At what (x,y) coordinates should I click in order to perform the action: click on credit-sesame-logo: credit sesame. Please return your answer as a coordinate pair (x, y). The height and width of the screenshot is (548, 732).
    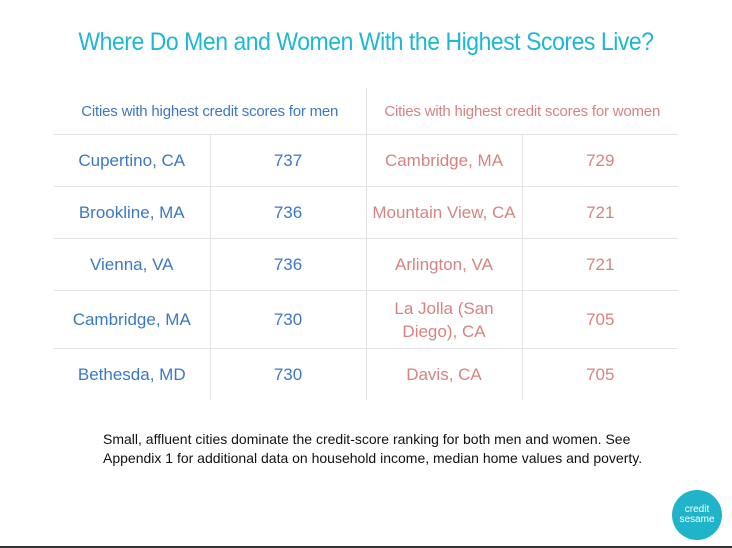
    Looking at the image, I should click on (697, 515).